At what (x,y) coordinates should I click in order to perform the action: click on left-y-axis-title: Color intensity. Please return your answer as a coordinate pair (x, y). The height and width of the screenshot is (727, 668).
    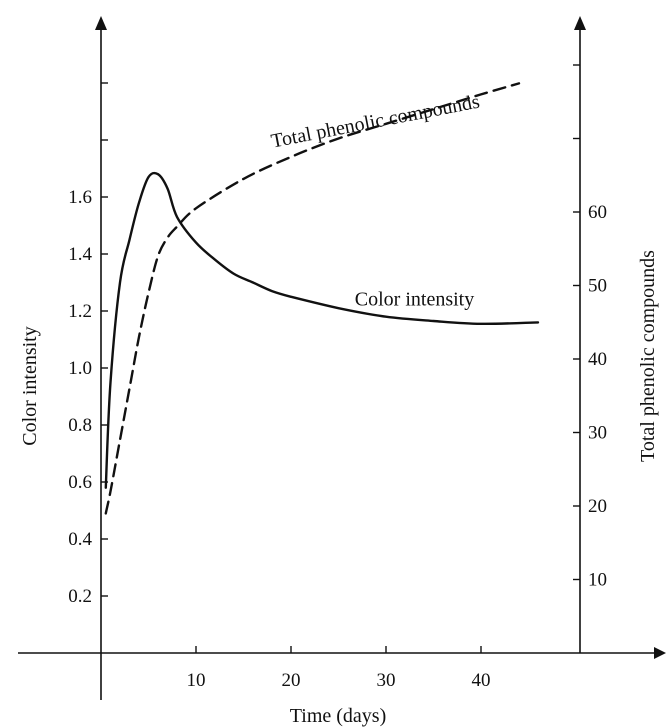
    Looking at the image, I should click on (30, 385).